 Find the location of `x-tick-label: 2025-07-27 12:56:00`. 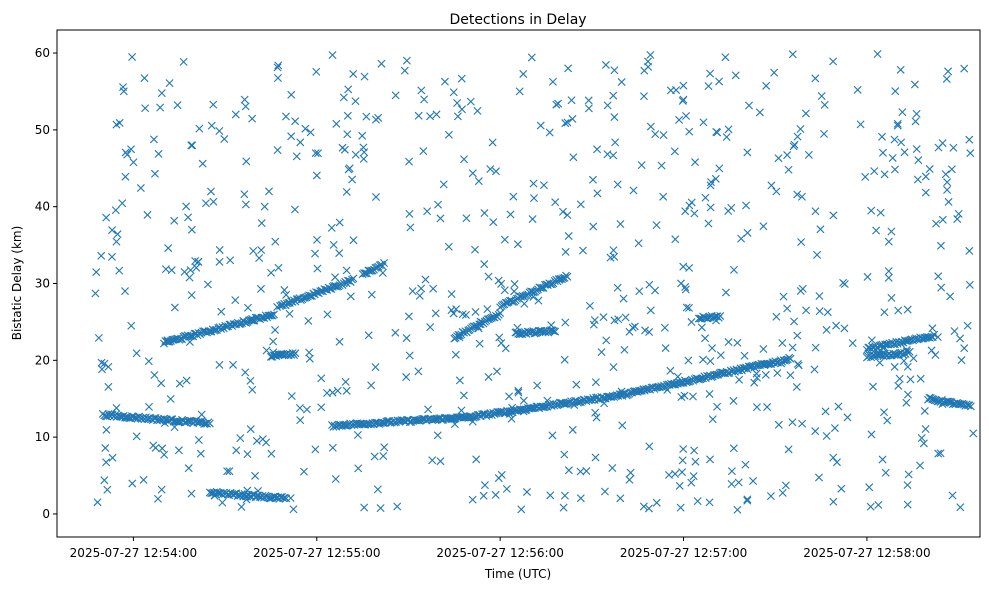

x-tick-label: 2025-07-27 12:56:00 is located at coordinates (499, 553).